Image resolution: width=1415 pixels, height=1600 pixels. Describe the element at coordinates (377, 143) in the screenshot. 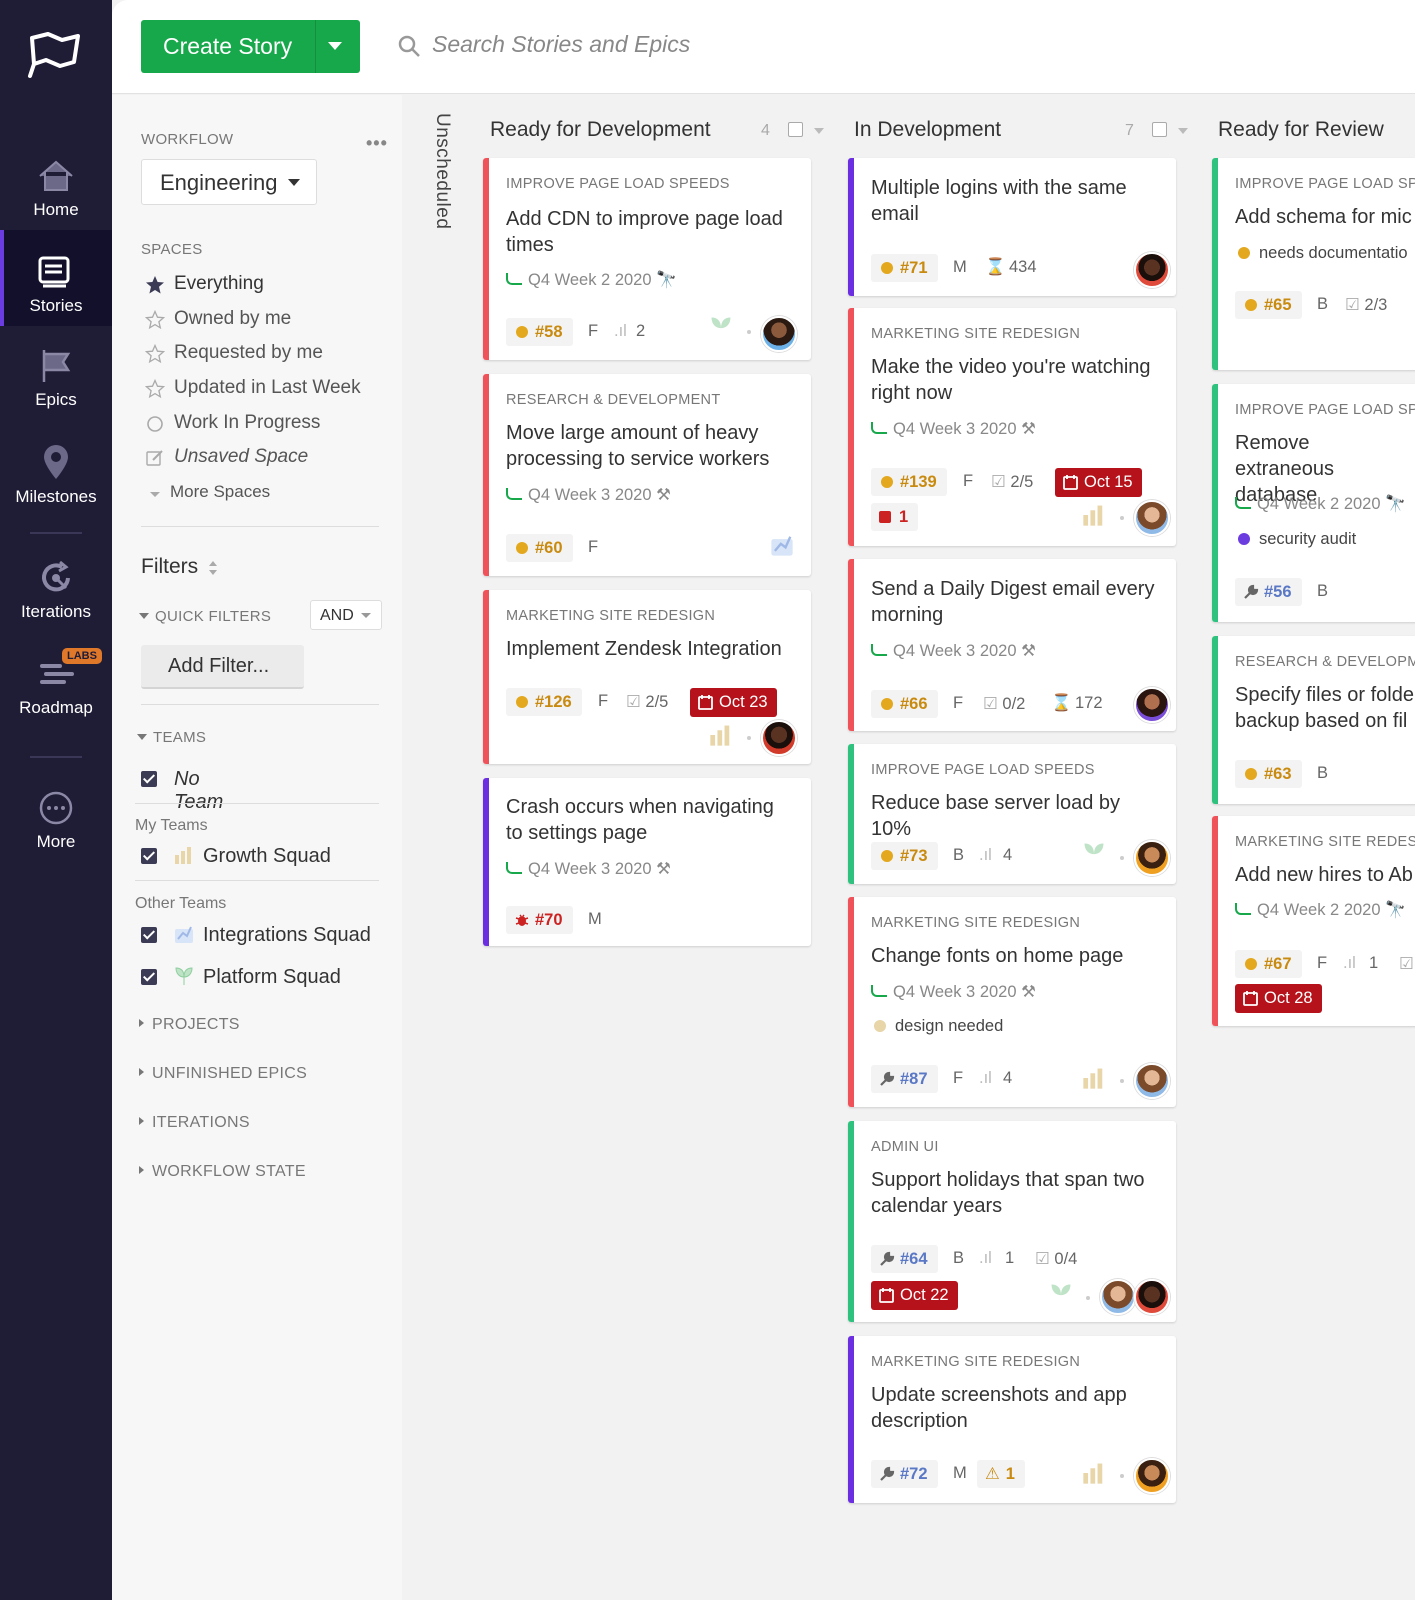

I see `more-options-icon: •••` at that location.